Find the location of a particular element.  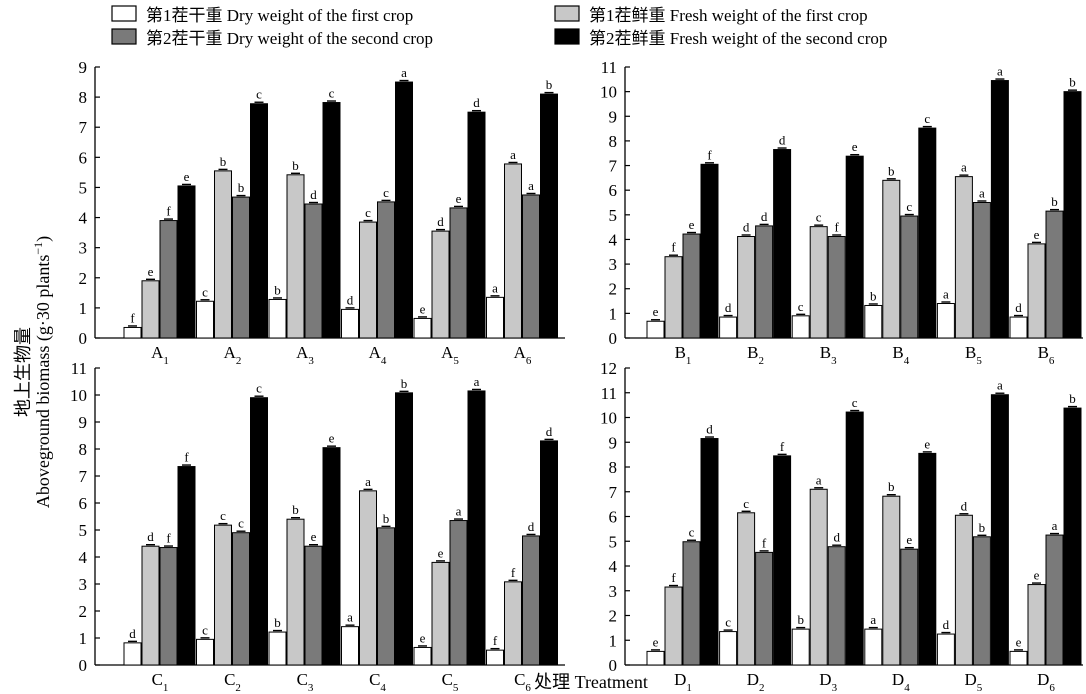

legend-label-dry-first: 第1茬干重 Dry weight of the first crop is located at coordinates (279, 15).